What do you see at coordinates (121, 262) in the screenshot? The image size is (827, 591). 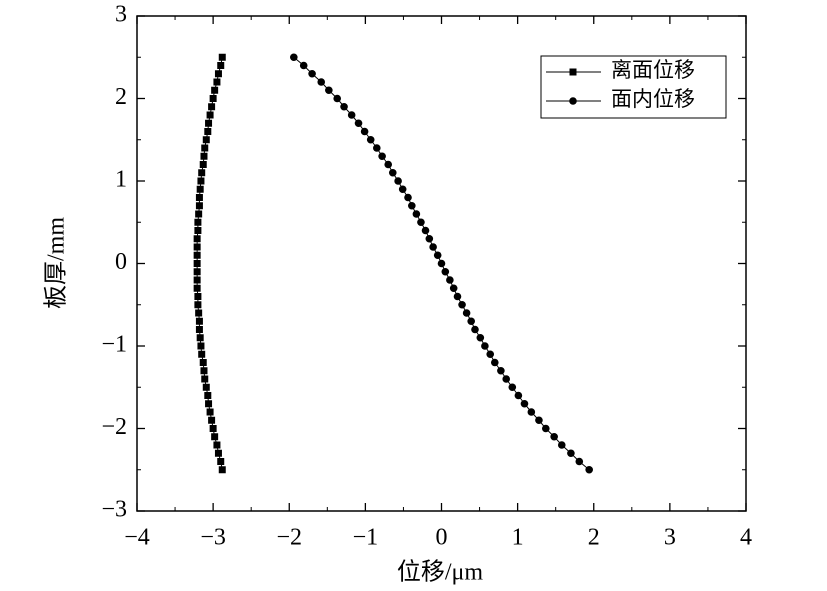 I see `y-tick-label: 0` at bounding box center [121, 262].